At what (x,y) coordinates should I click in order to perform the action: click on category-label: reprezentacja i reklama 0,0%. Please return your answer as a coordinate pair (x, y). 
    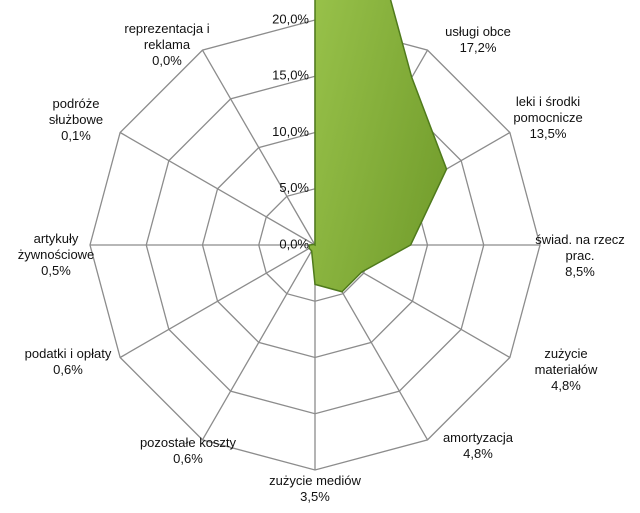
    Looking at the image, I should click on (167, 45).